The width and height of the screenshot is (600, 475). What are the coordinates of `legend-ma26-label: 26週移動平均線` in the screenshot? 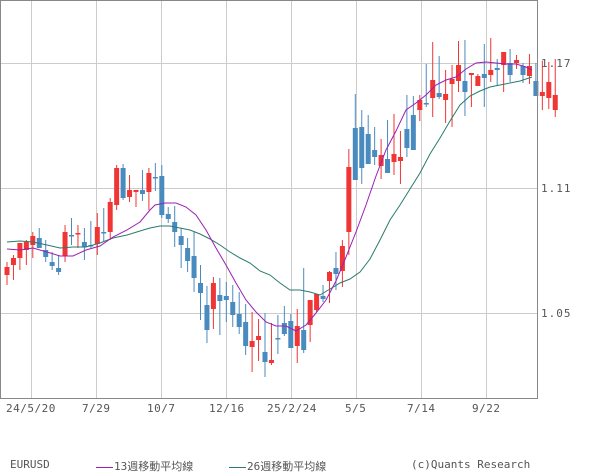 It's located at (287, 466).